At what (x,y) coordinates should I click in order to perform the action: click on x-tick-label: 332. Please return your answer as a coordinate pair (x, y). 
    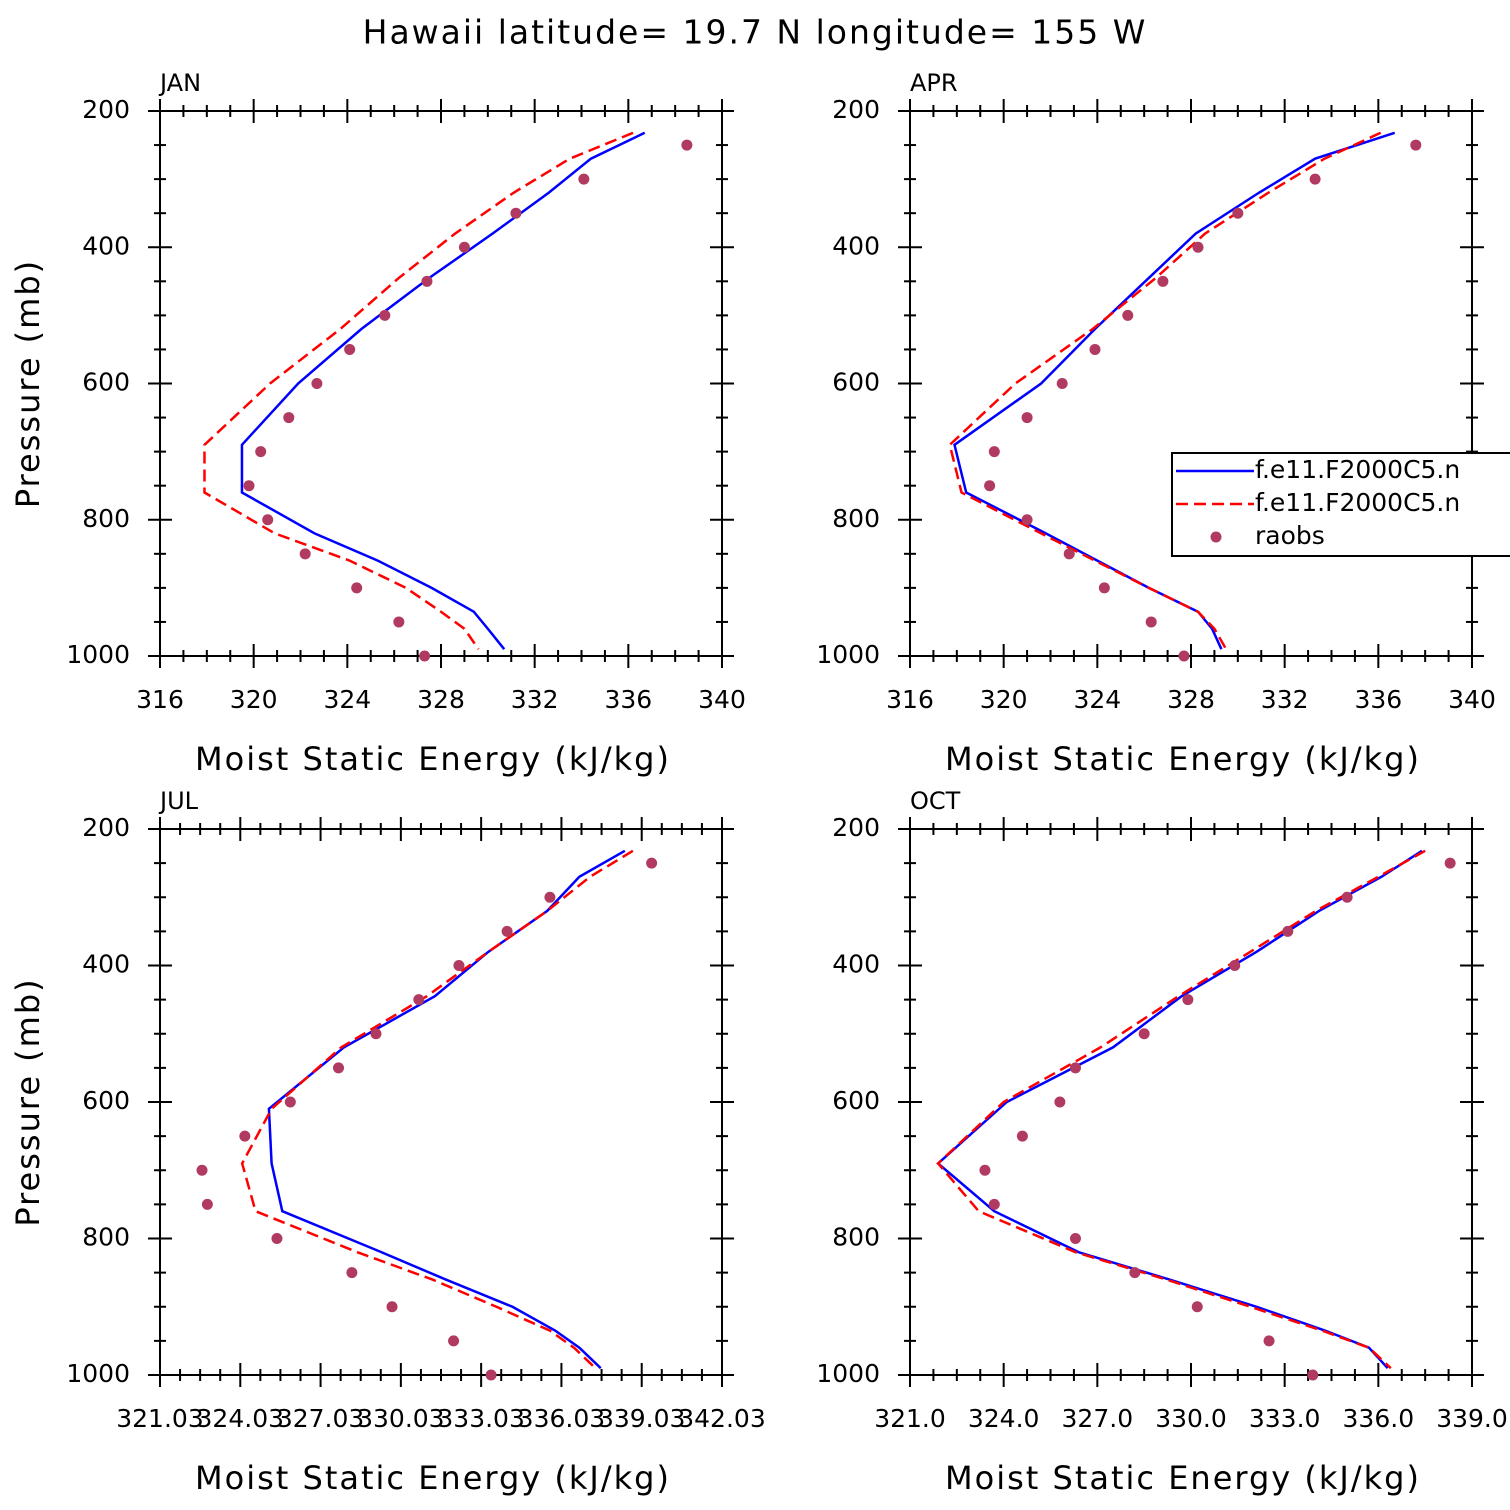
    Looking at the image, I should click on (535, 699).